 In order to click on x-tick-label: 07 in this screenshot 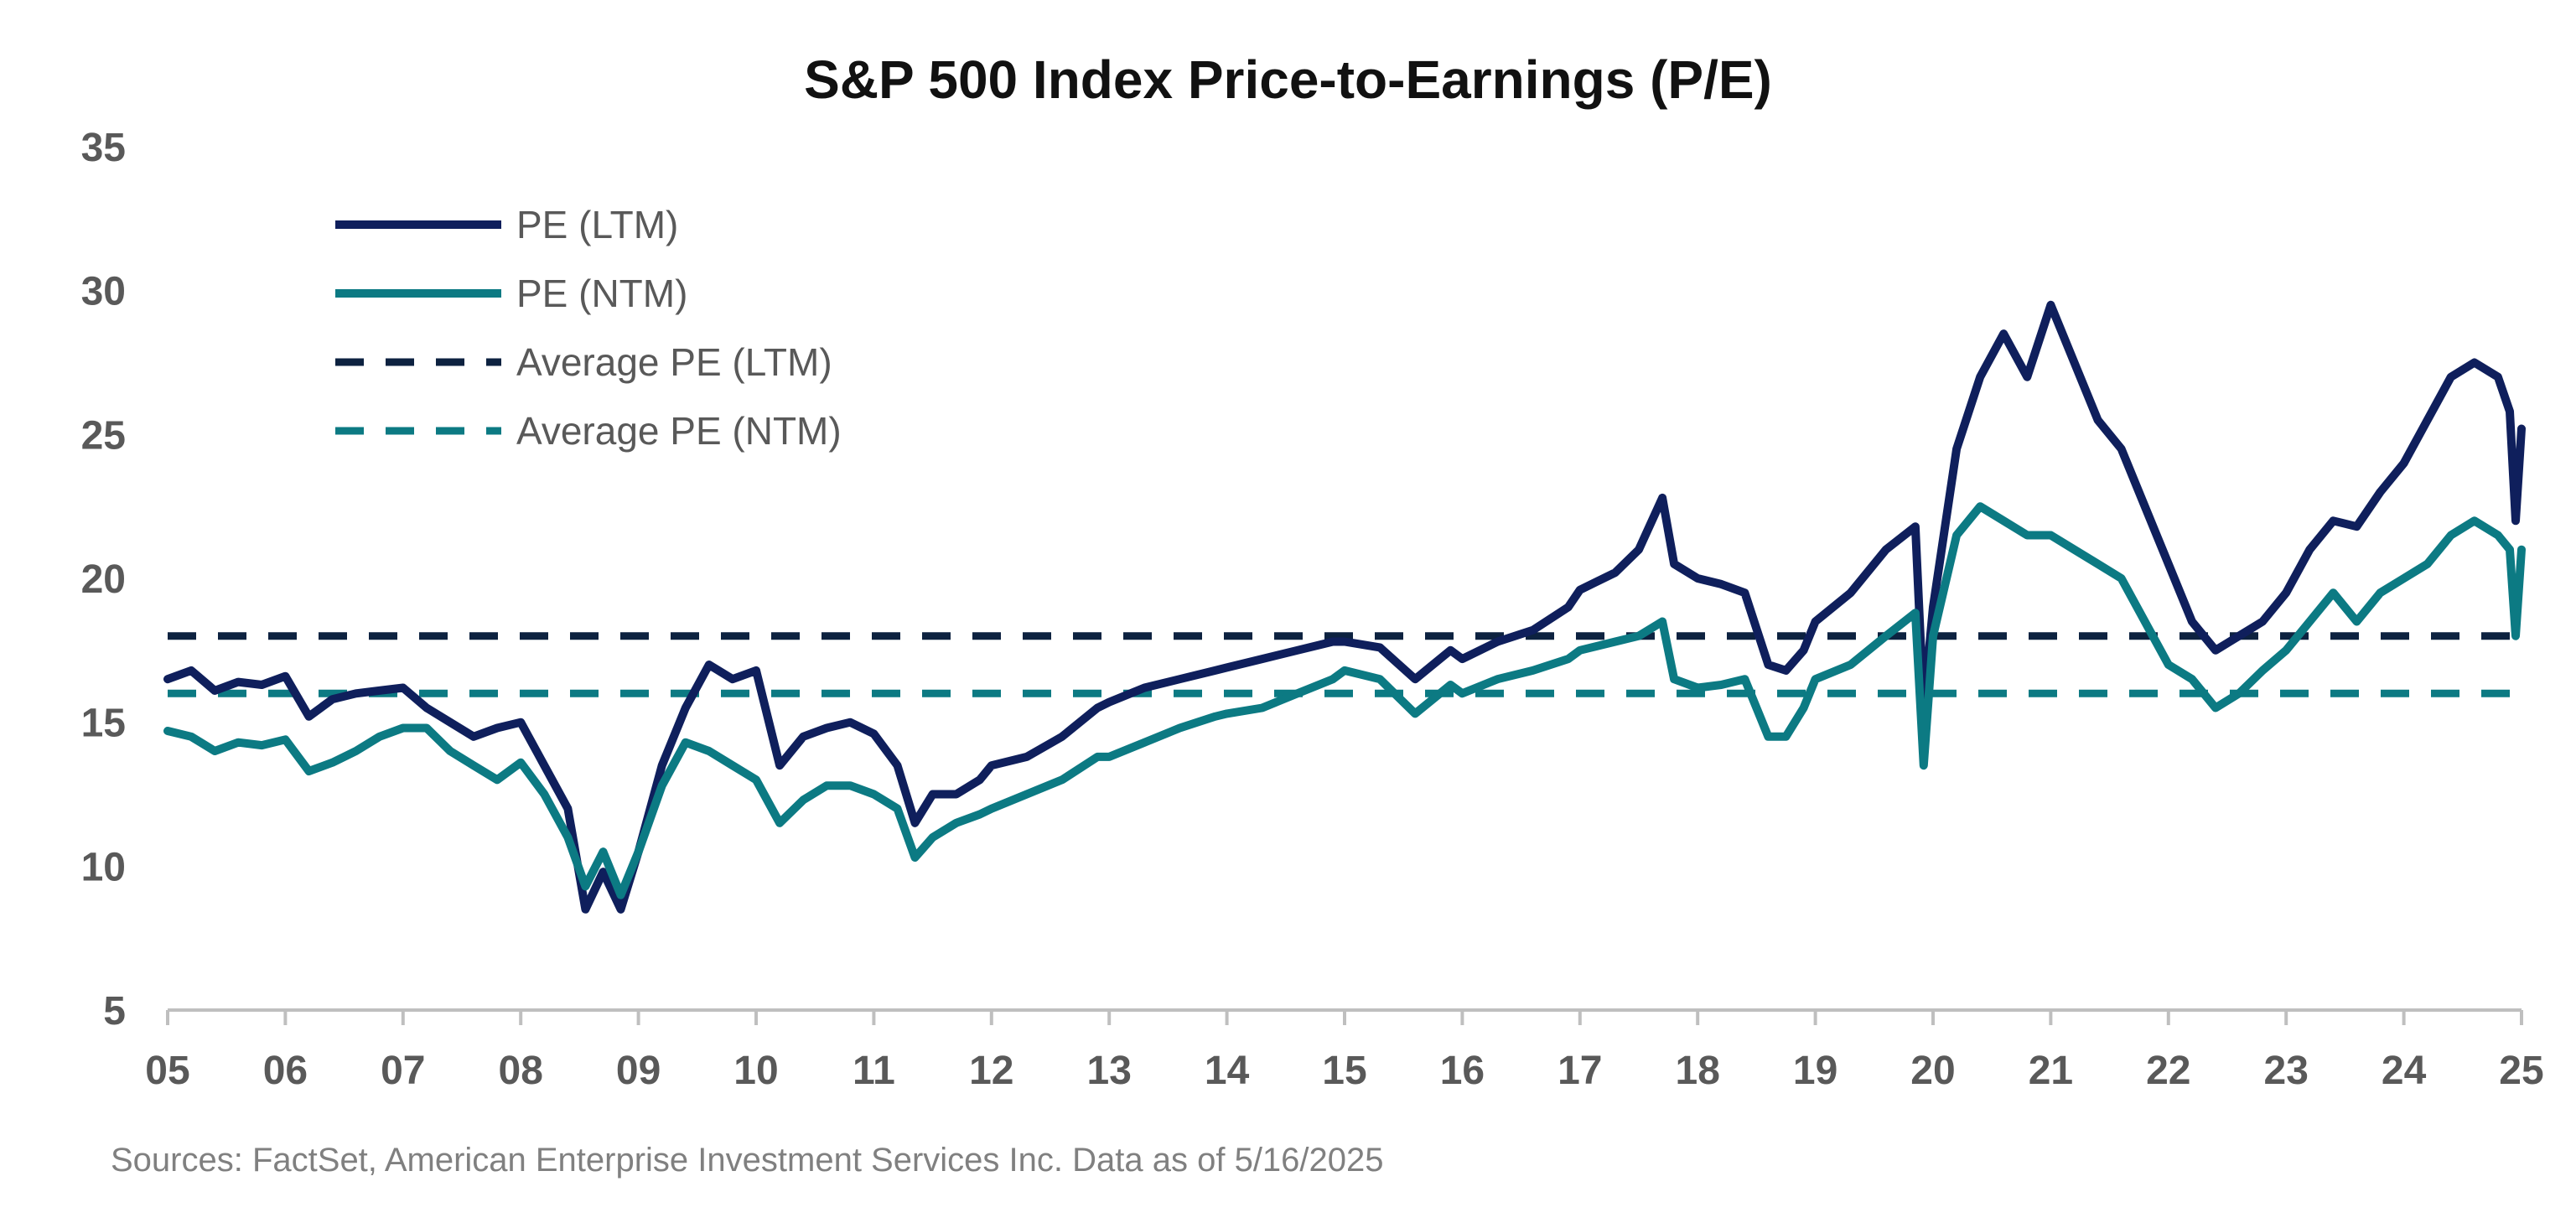, I will do `click(403, 1071)`.